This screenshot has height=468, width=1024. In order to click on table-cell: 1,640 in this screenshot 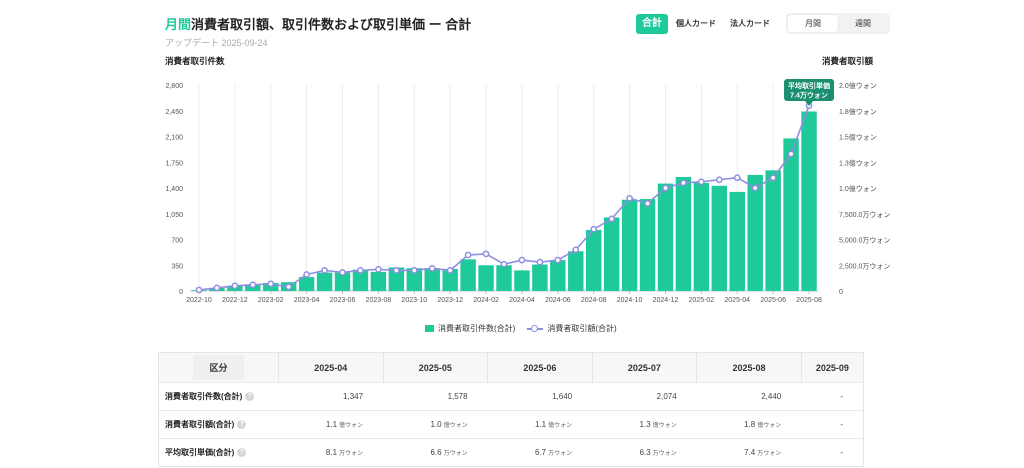, I will do `click(540, 396)`.